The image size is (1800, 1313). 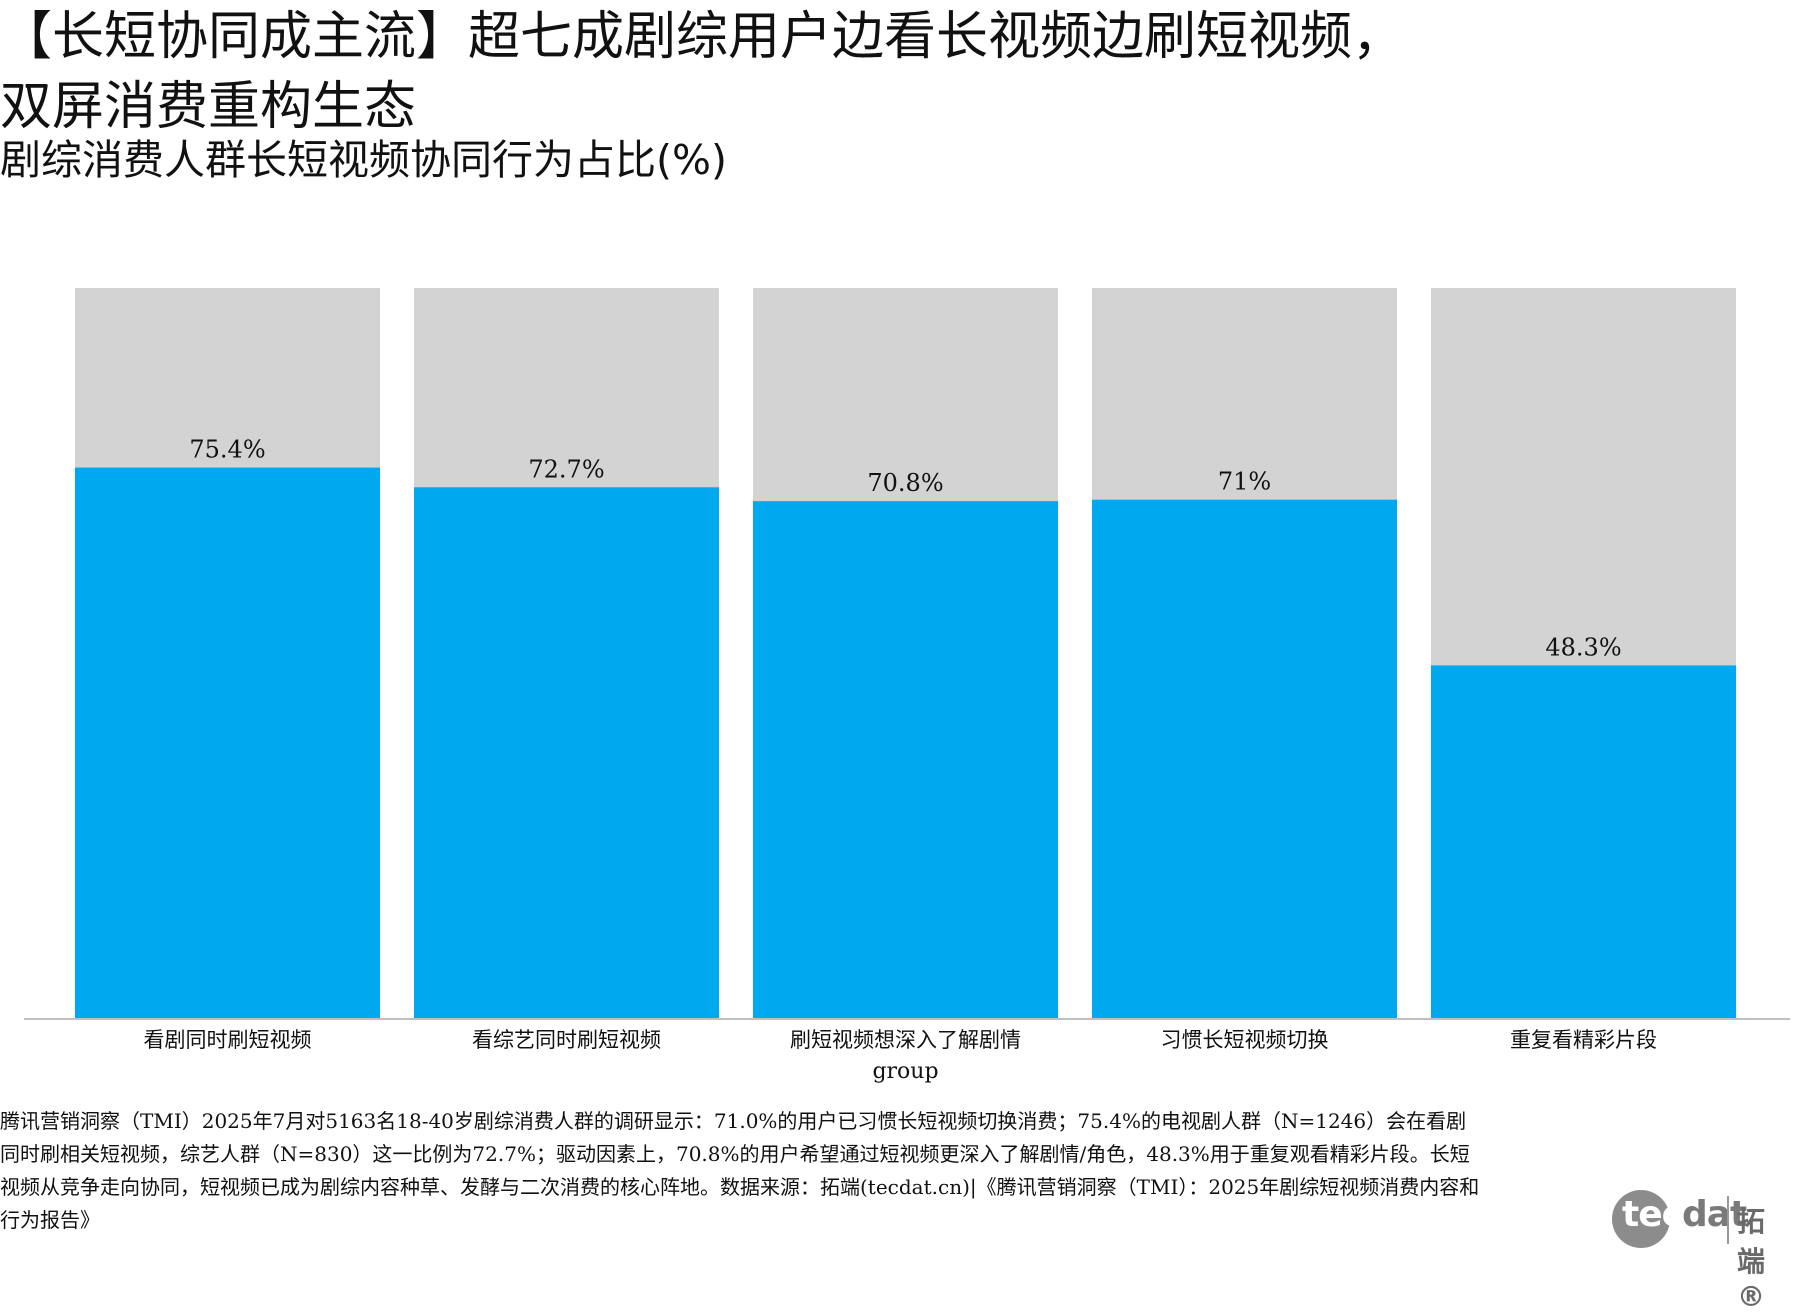 I want to click on x-tick-label: 重复看精彩片段, so click(x=1583, y=1040).